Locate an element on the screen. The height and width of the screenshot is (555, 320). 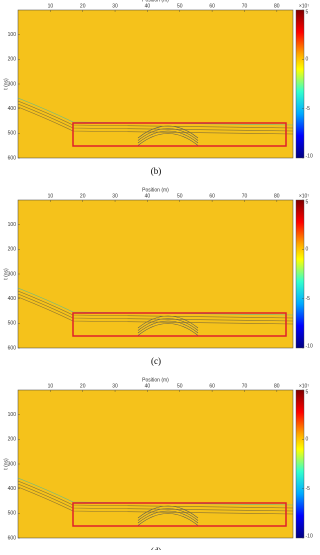
panel-caption: (b) is located at coordinates (156, 171).